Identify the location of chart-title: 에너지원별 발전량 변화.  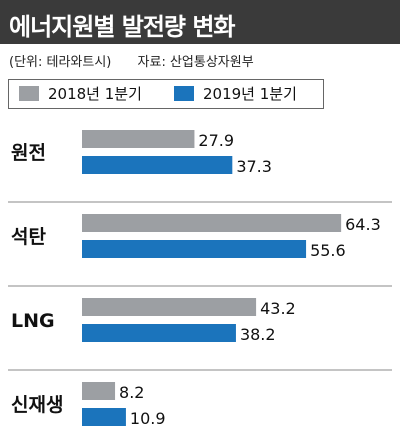
(122, 27).